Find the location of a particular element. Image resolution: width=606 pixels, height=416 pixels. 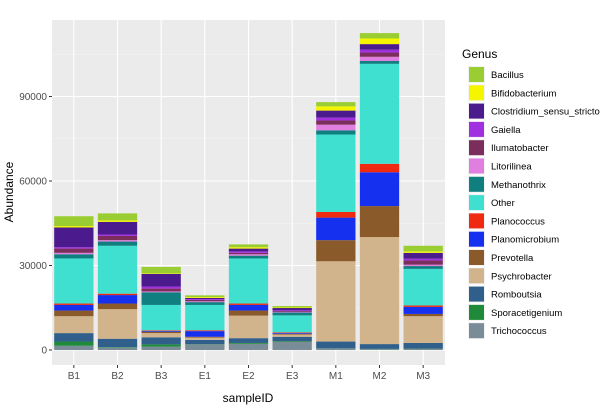

y-tick-label: 60000 is located at coordinates (33, 182).